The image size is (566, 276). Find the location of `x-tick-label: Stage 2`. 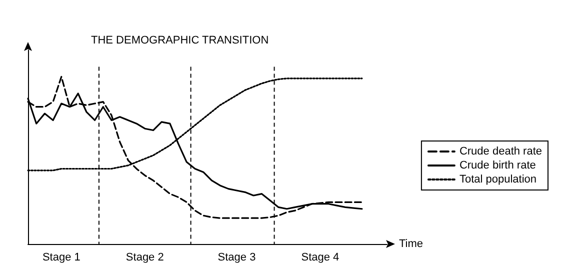

x-tick-label: Stage 2 is located at coordinates (145, 258).